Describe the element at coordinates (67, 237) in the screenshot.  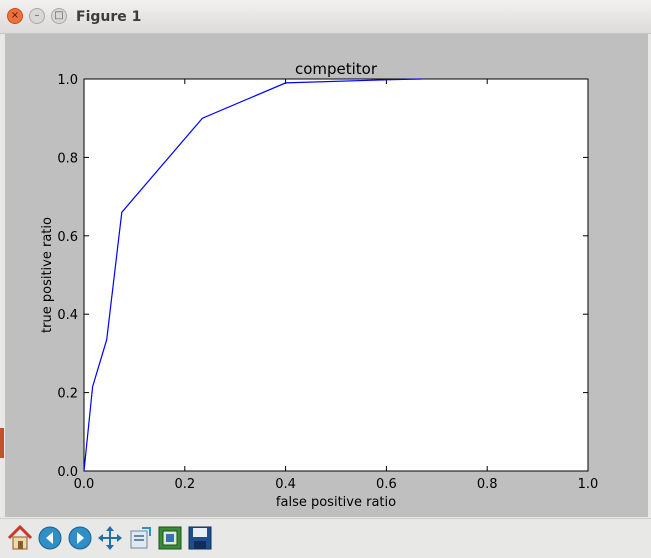
I see `y-tick-label: 0.6` at that location.